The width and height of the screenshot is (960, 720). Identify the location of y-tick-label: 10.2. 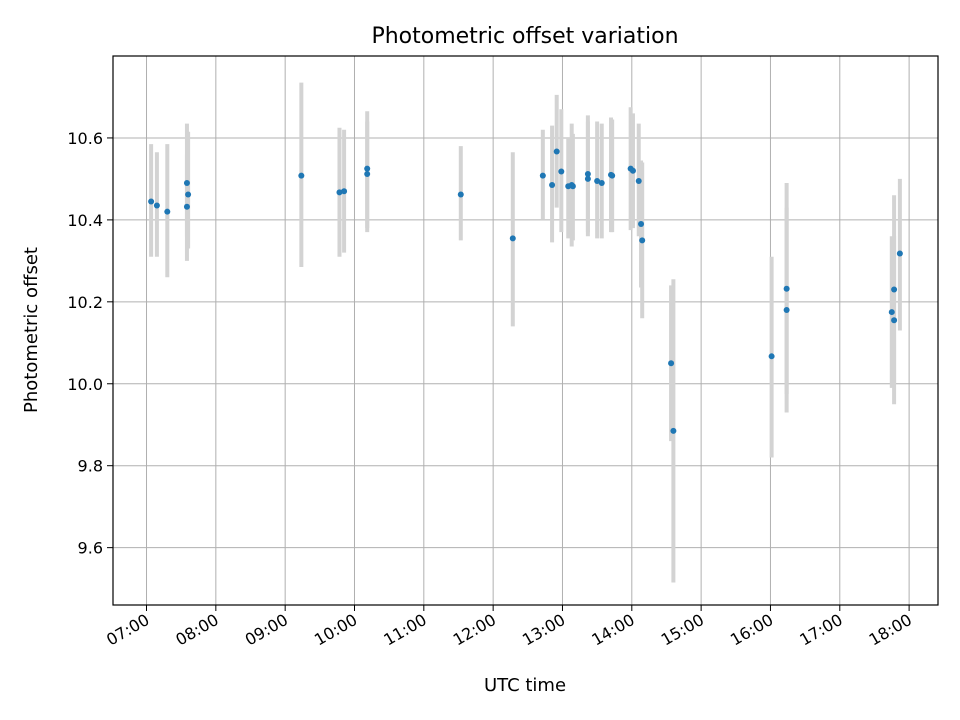
(85, 302).